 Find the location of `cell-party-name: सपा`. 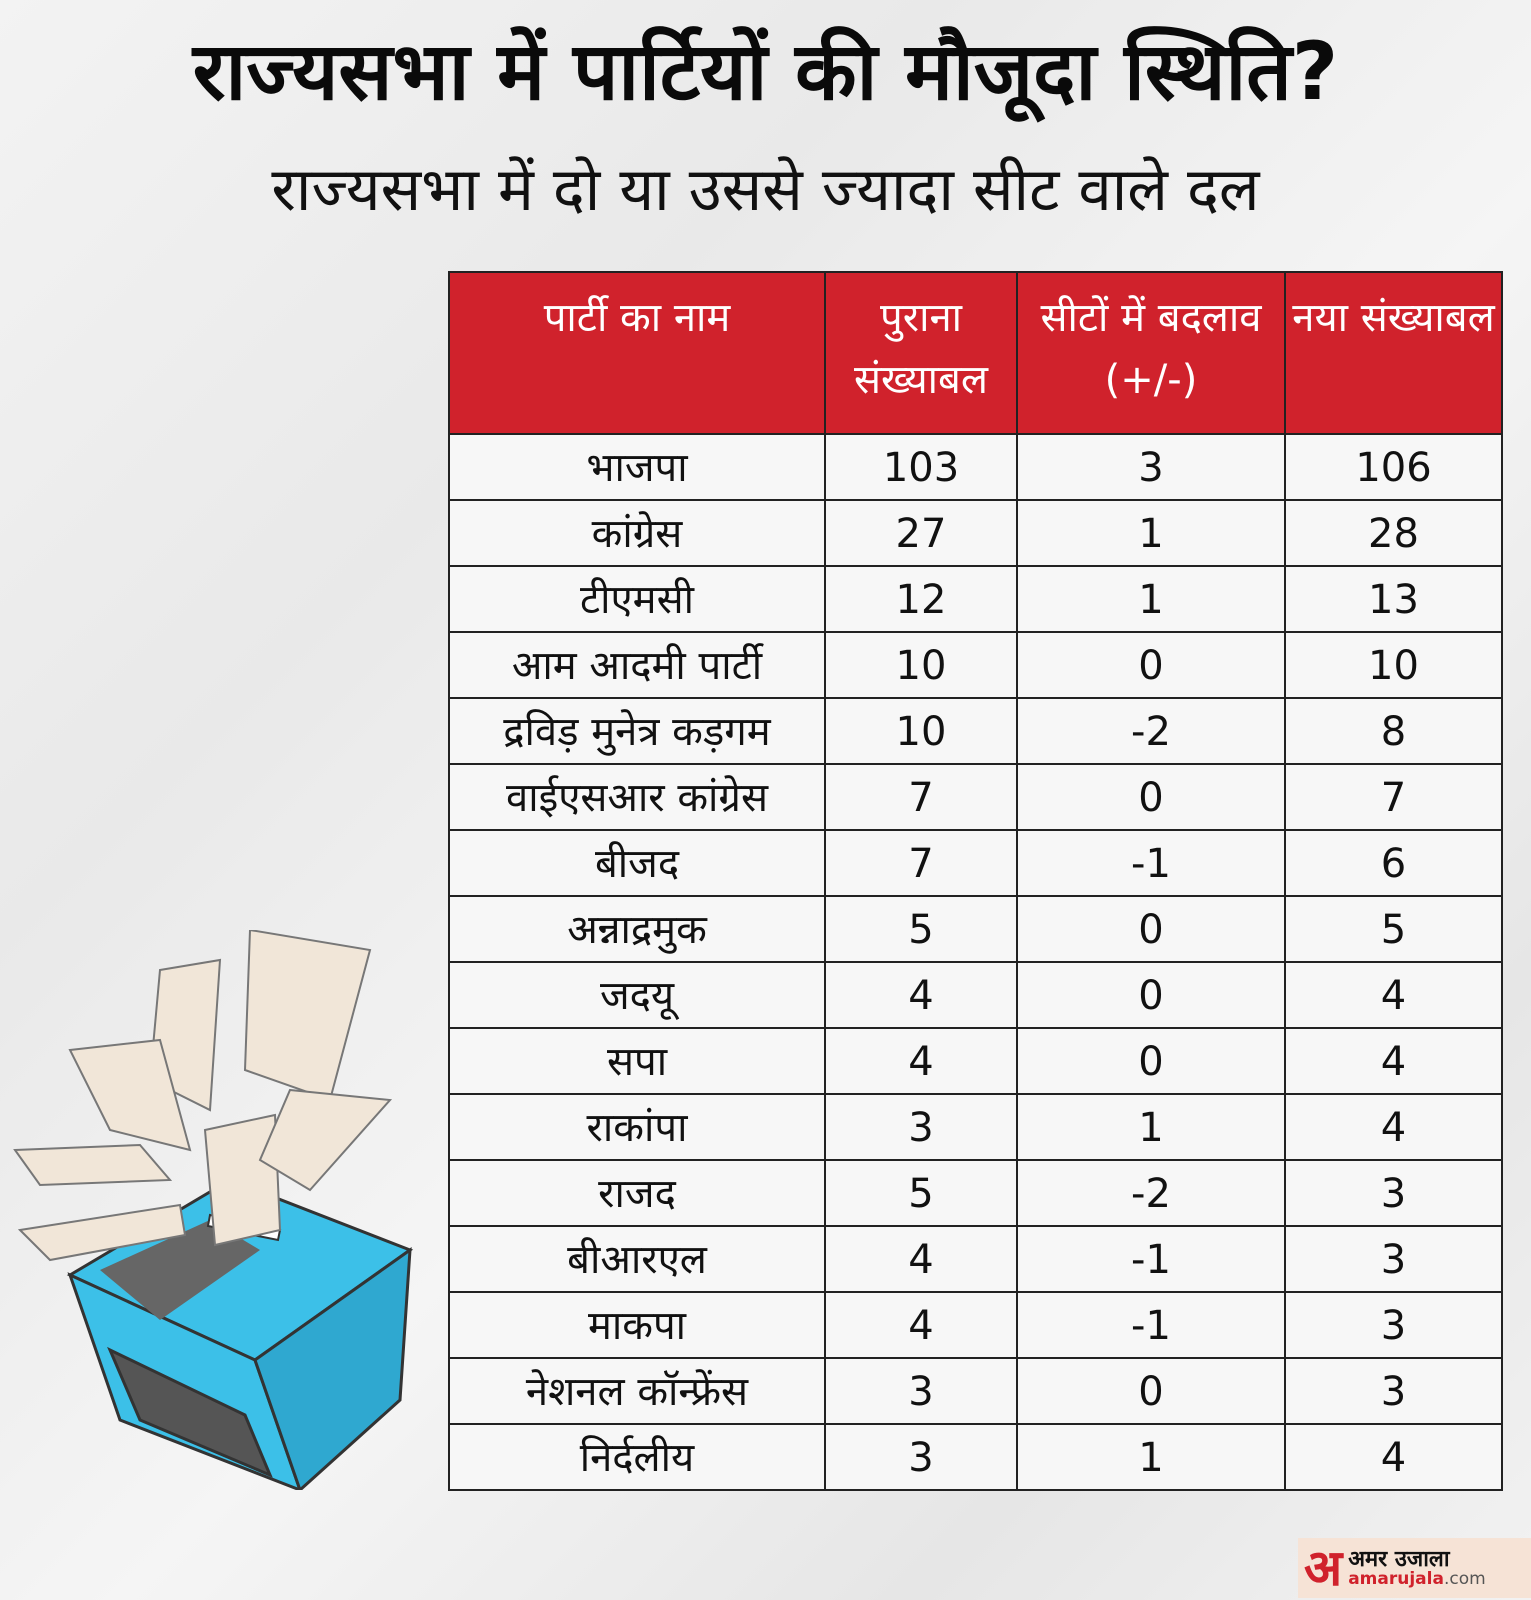

cell-party-name: सपा is located at coordinates (637, 1061).